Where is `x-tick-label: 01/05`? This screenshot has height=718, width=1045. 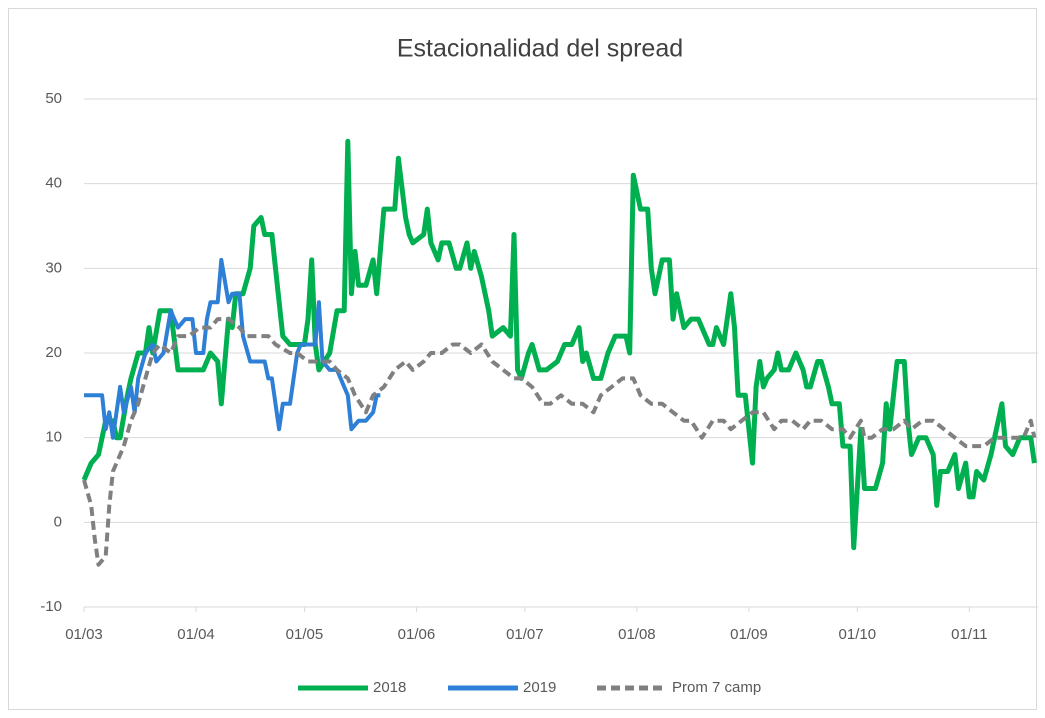
x-tick-label: 01/05 is located at coordinates (305, 634).